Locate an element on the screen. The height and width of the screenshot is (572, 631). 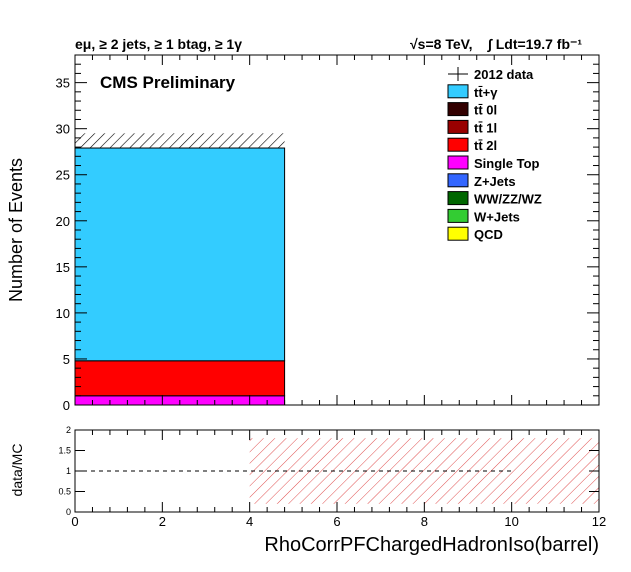
ratio-plot-marks is located at coordinates (337, 471).